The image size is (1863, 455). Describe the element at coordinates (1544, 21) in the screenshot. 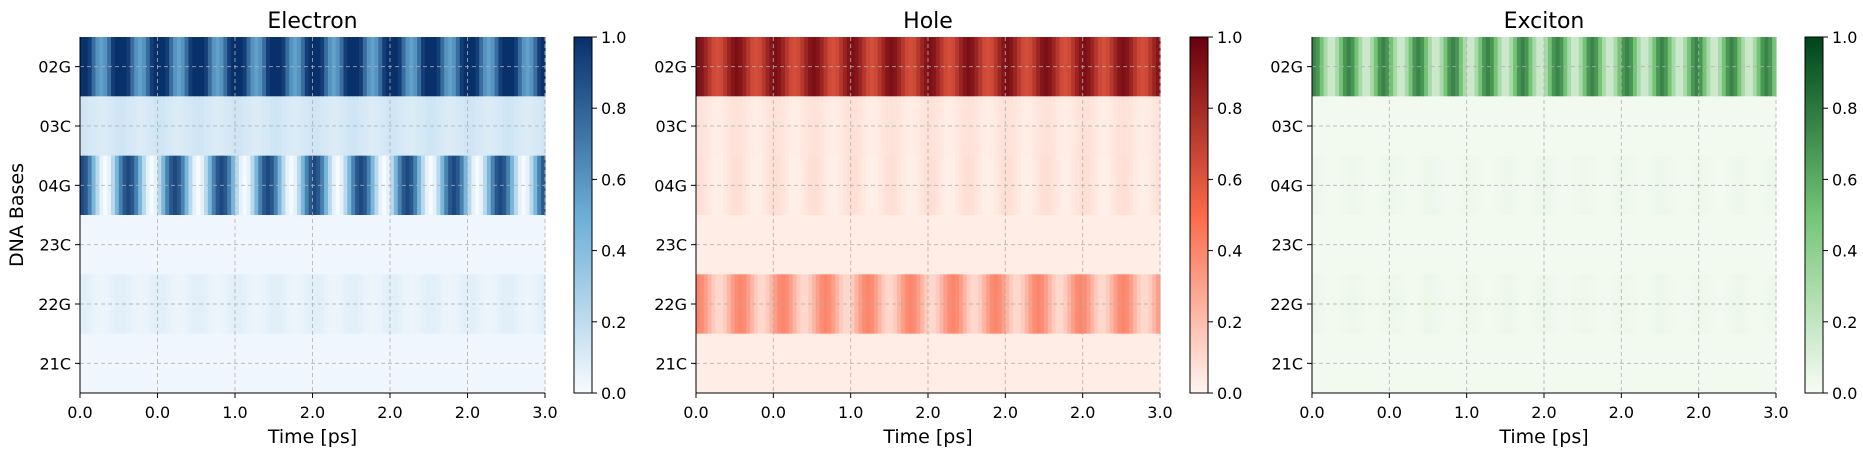

I see `panel-title: Exciton` at that location.